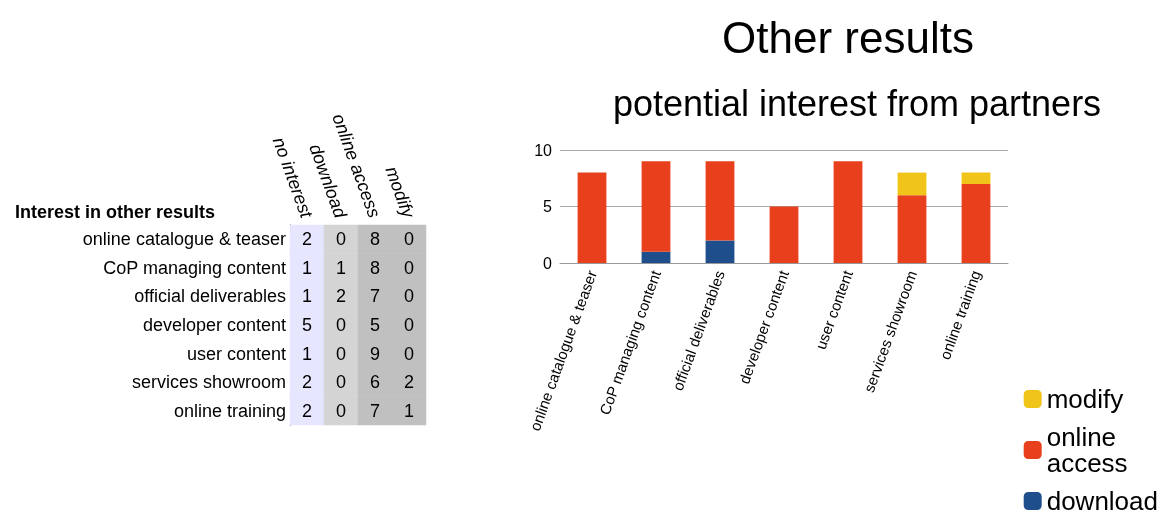 This screenshot has height=521, width=1168. What do you see at coordinates (1087, 450) in the screenshot?
I see `legend-label: online access` at bounding box center [1087, 450].